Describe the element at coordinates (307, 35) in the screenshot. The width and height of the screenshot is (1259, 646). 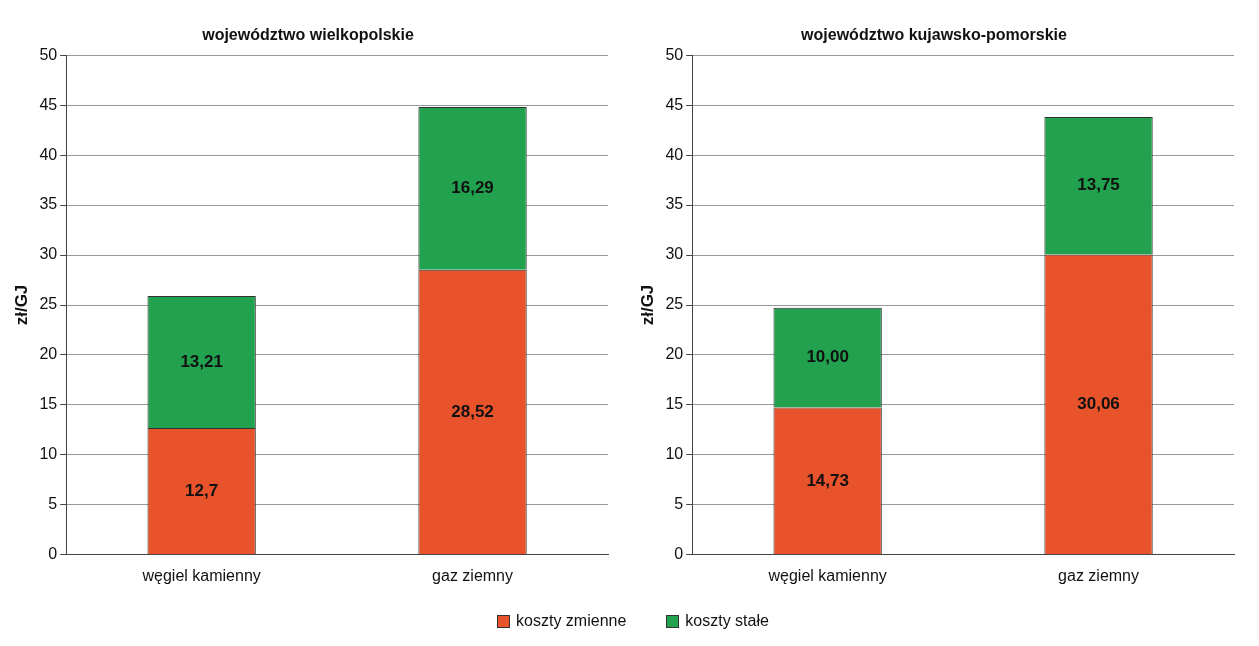
I see `chart-title: województwo wielkopolskie` at that location.